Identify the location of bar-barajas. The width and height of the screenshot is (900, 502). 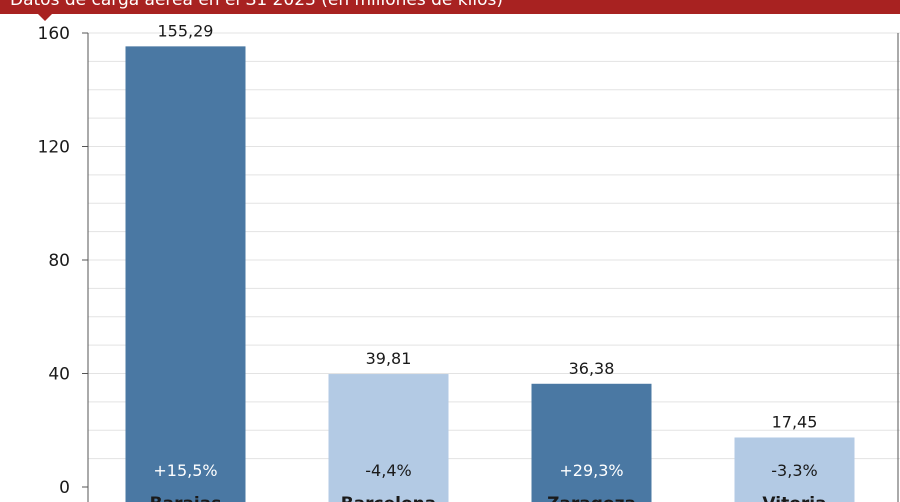
(185, 274).